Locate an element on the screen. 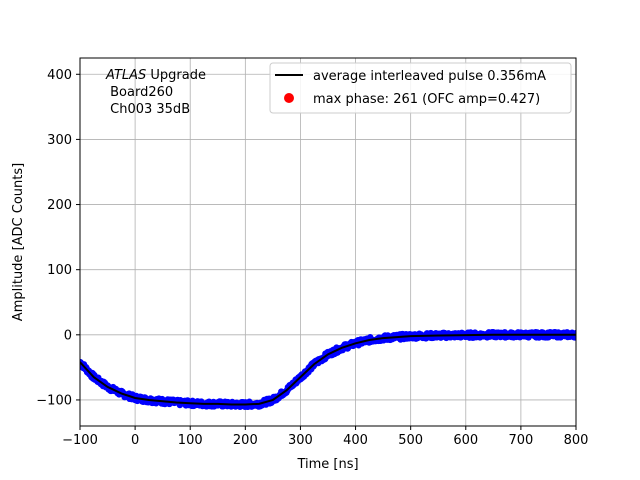 The width and height of the screenshot is (640, 480). annotation-line-3: Ch003 35dB is located at coordinates (148, 109).